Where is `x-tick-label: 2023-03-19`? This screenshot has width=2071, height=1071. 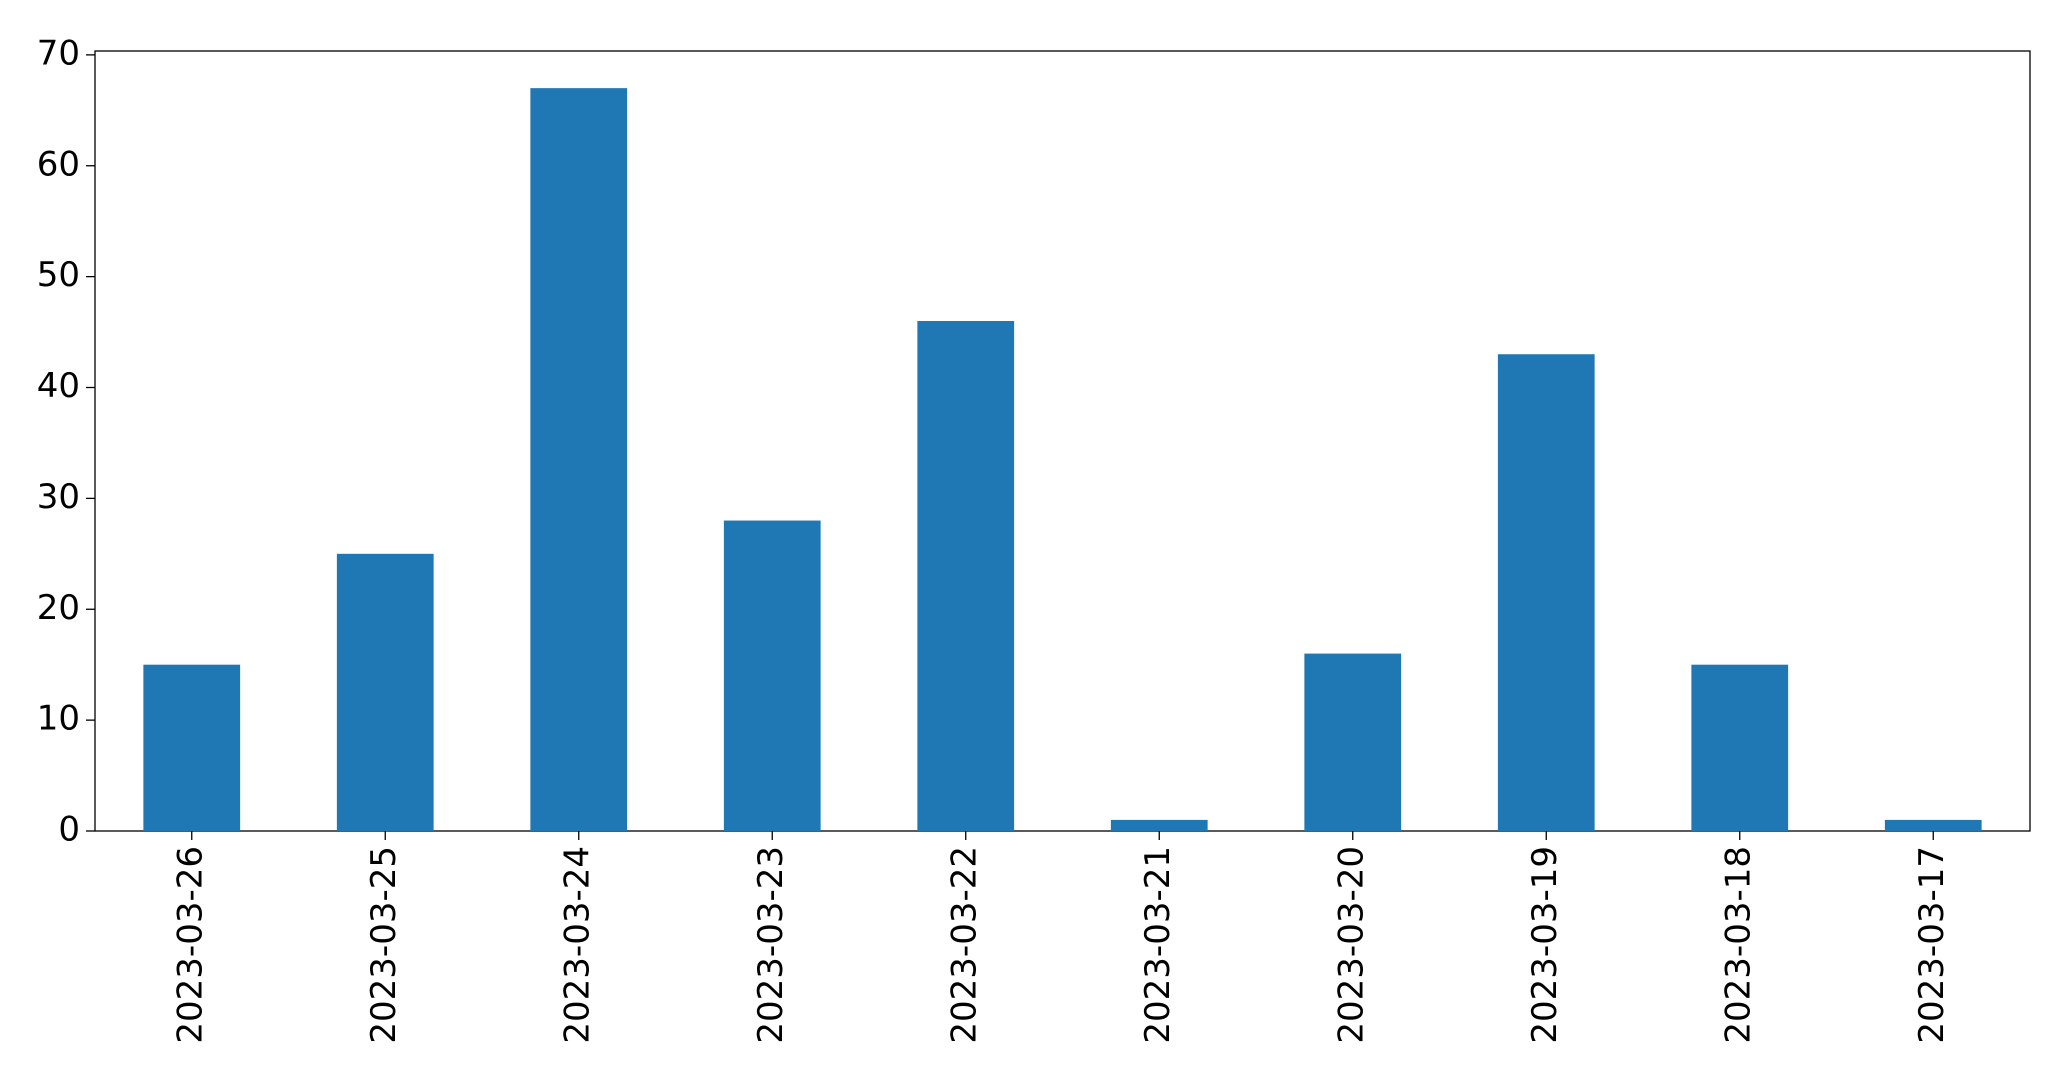 x-tick-label: 2023-03-19 is located at coordinates (1545, 945).